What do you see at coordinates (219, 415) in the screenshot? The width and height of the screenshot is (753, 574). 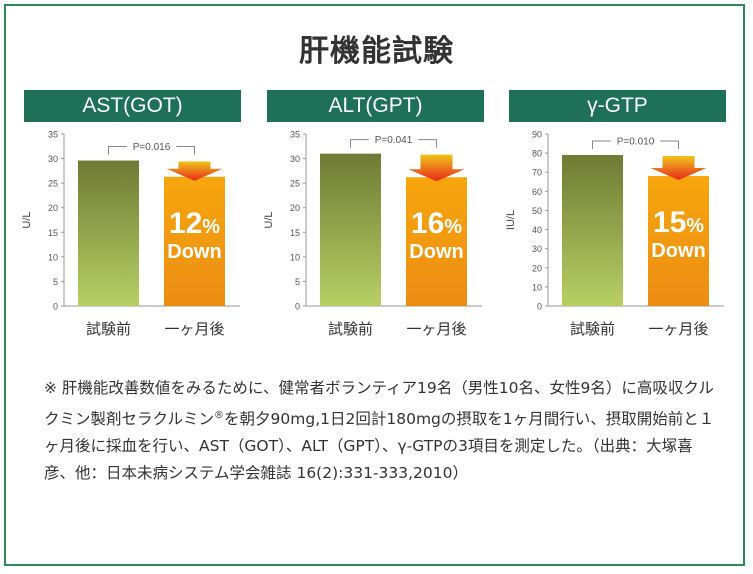 I see `registered-mark: ®` at bounding box center [219, 415].